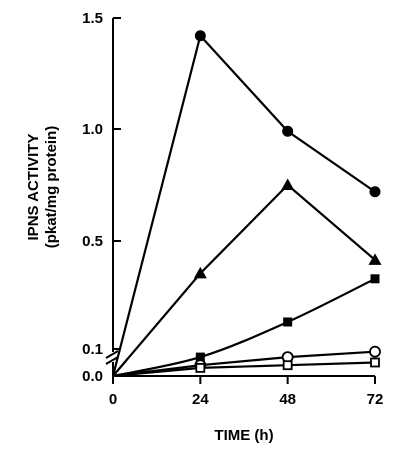  Describe the element at coordinates (92, 18) in the screenshot. I see `y-tick-label: 1.5` at that location.